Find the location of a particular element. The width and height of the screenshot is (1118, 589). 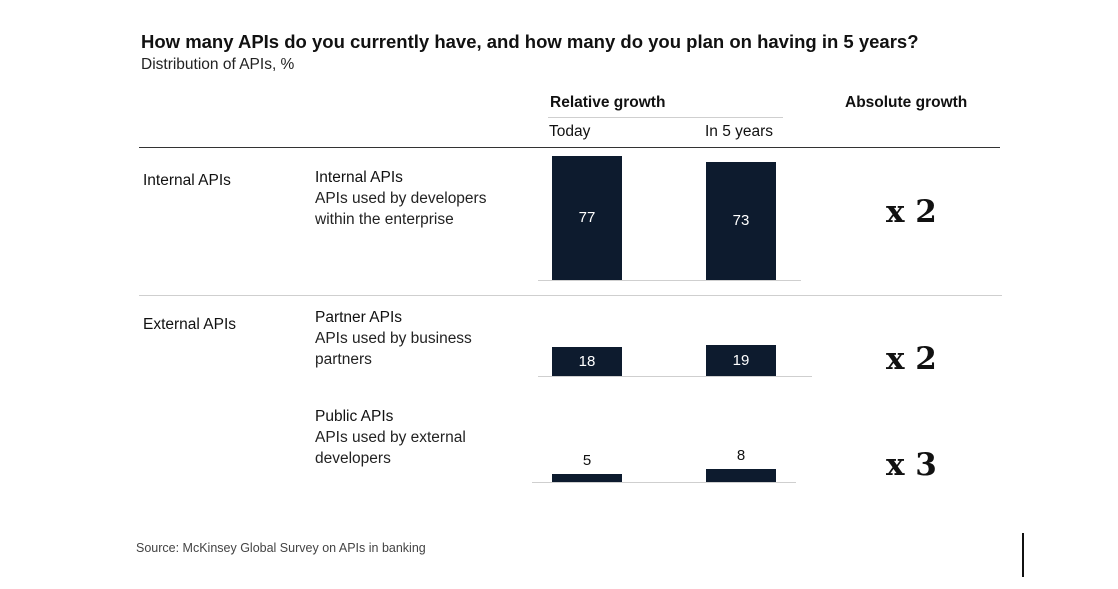

header-absolute-growth: Absolute growth is located at coordinates (906, 102).